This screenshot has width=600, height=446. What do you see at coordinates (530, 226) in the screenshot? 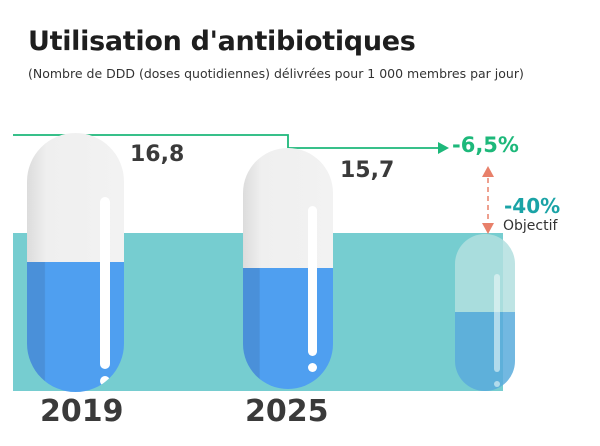
I see `objective-text: Objectif` at bounding box center [530, 226].